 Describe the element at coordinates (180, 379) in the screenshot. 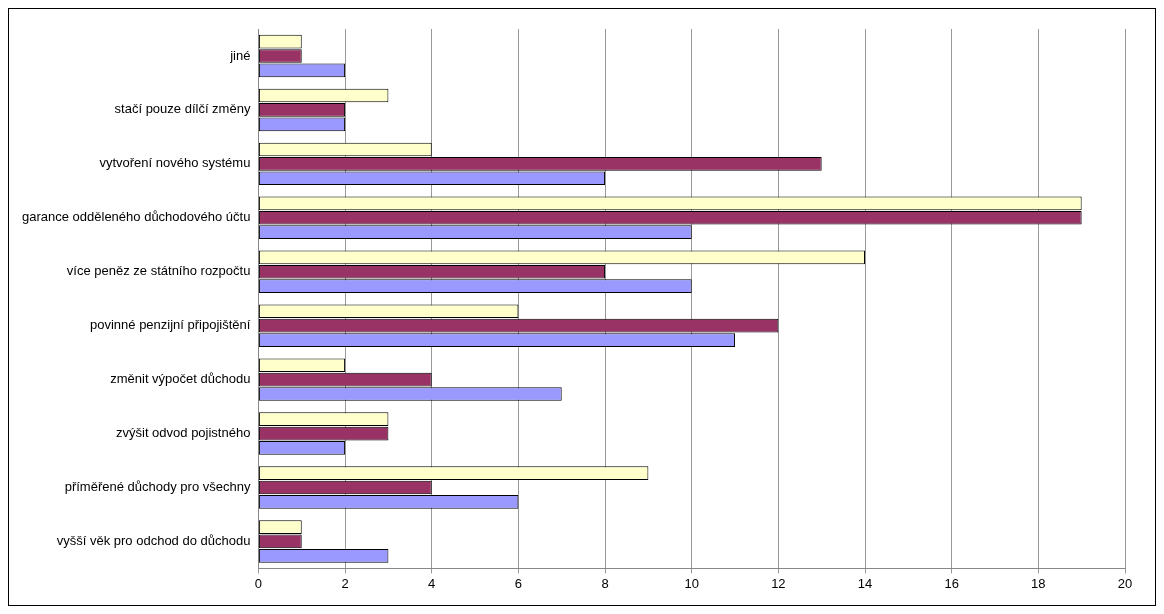

I see `y-tick-label: změnit výpočet důchodu` at that location.